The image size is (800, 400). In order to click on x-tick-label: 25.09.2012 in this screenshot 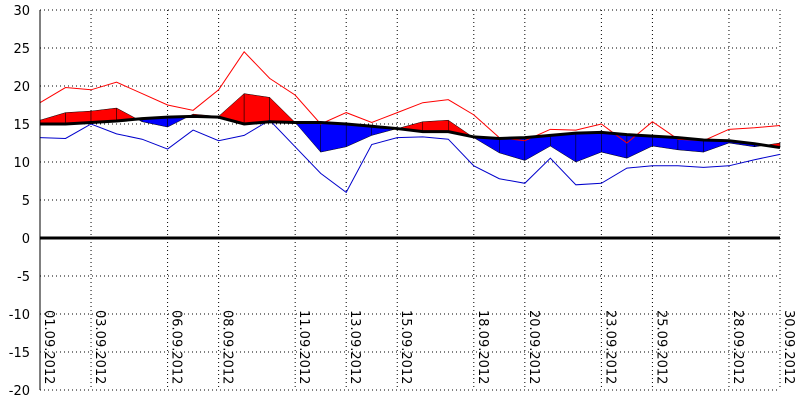, I will do `click(660, 347)`.